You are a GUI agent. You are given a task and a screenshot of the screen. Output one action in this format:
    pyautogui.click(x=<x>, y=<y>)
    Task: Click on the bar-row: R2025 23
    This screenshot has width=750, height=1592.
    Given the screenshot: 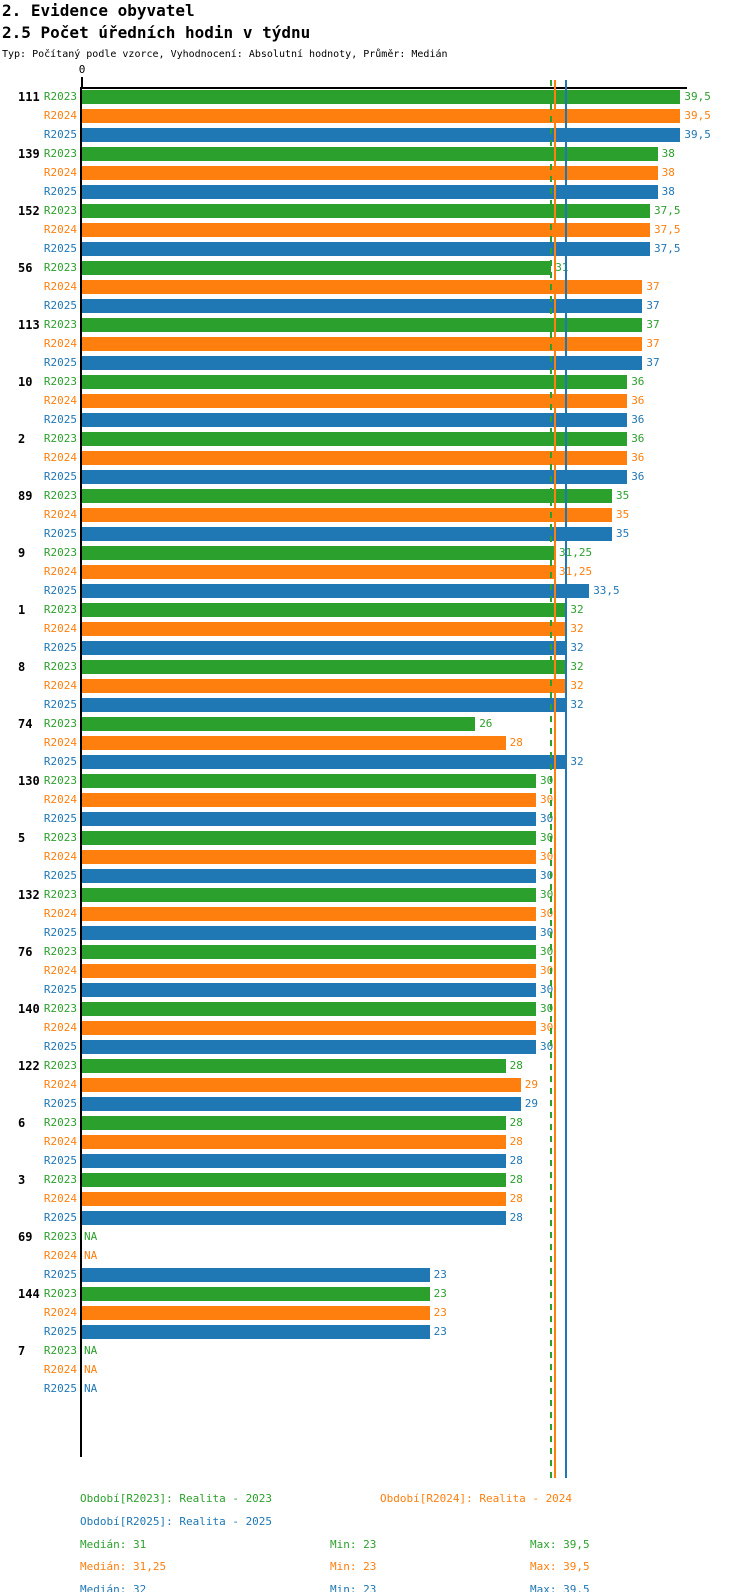 What is the action you would take?
    pyautogui.click(x=375, y=1275)
    